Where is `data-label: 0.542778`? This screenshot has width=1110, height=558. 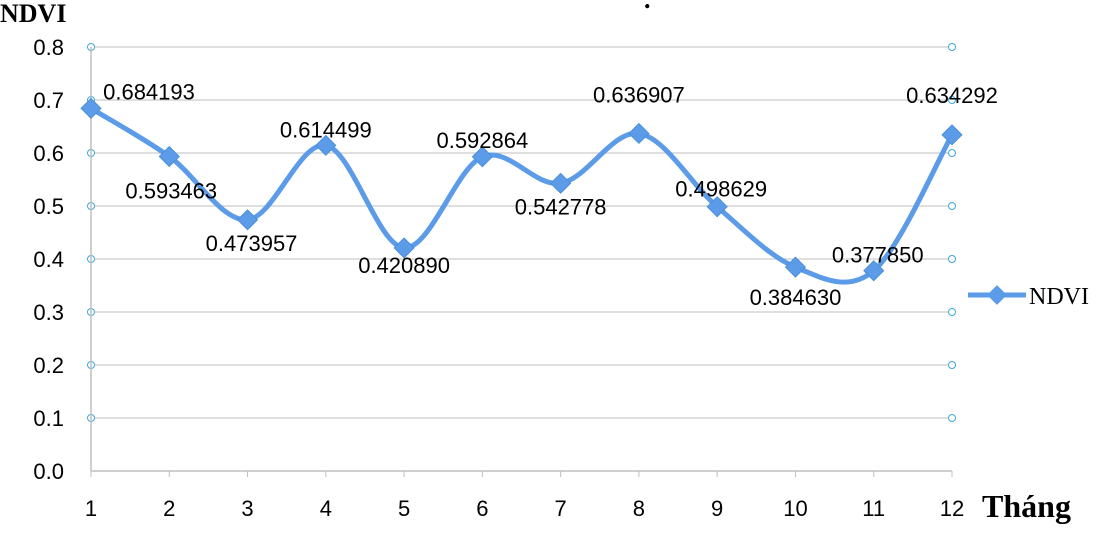 data-label: 0.542778 is located at coordinates (561, 206).